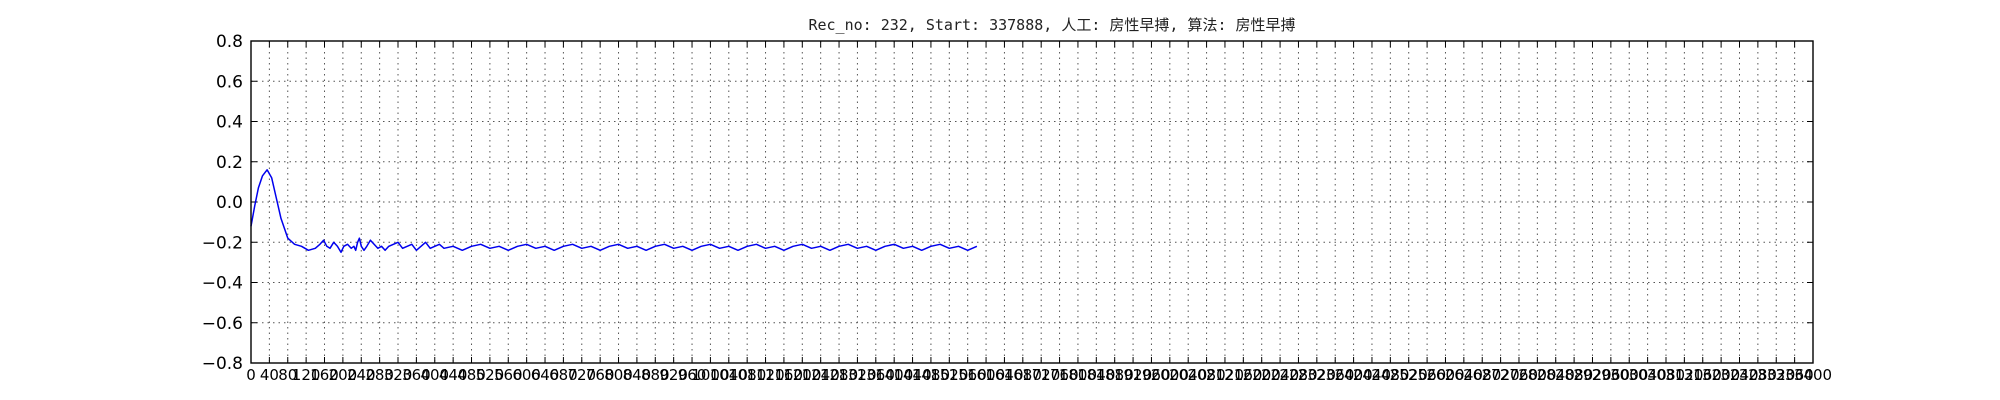 This screenshot has width=2000, height=400. I want to click on ecg-trace-normal, so click(614, 211).